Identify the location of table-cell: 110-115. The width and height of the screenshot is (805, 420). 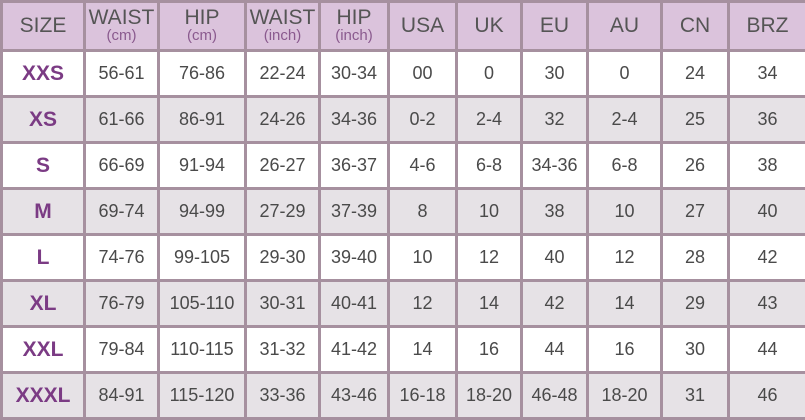
(202, 349).